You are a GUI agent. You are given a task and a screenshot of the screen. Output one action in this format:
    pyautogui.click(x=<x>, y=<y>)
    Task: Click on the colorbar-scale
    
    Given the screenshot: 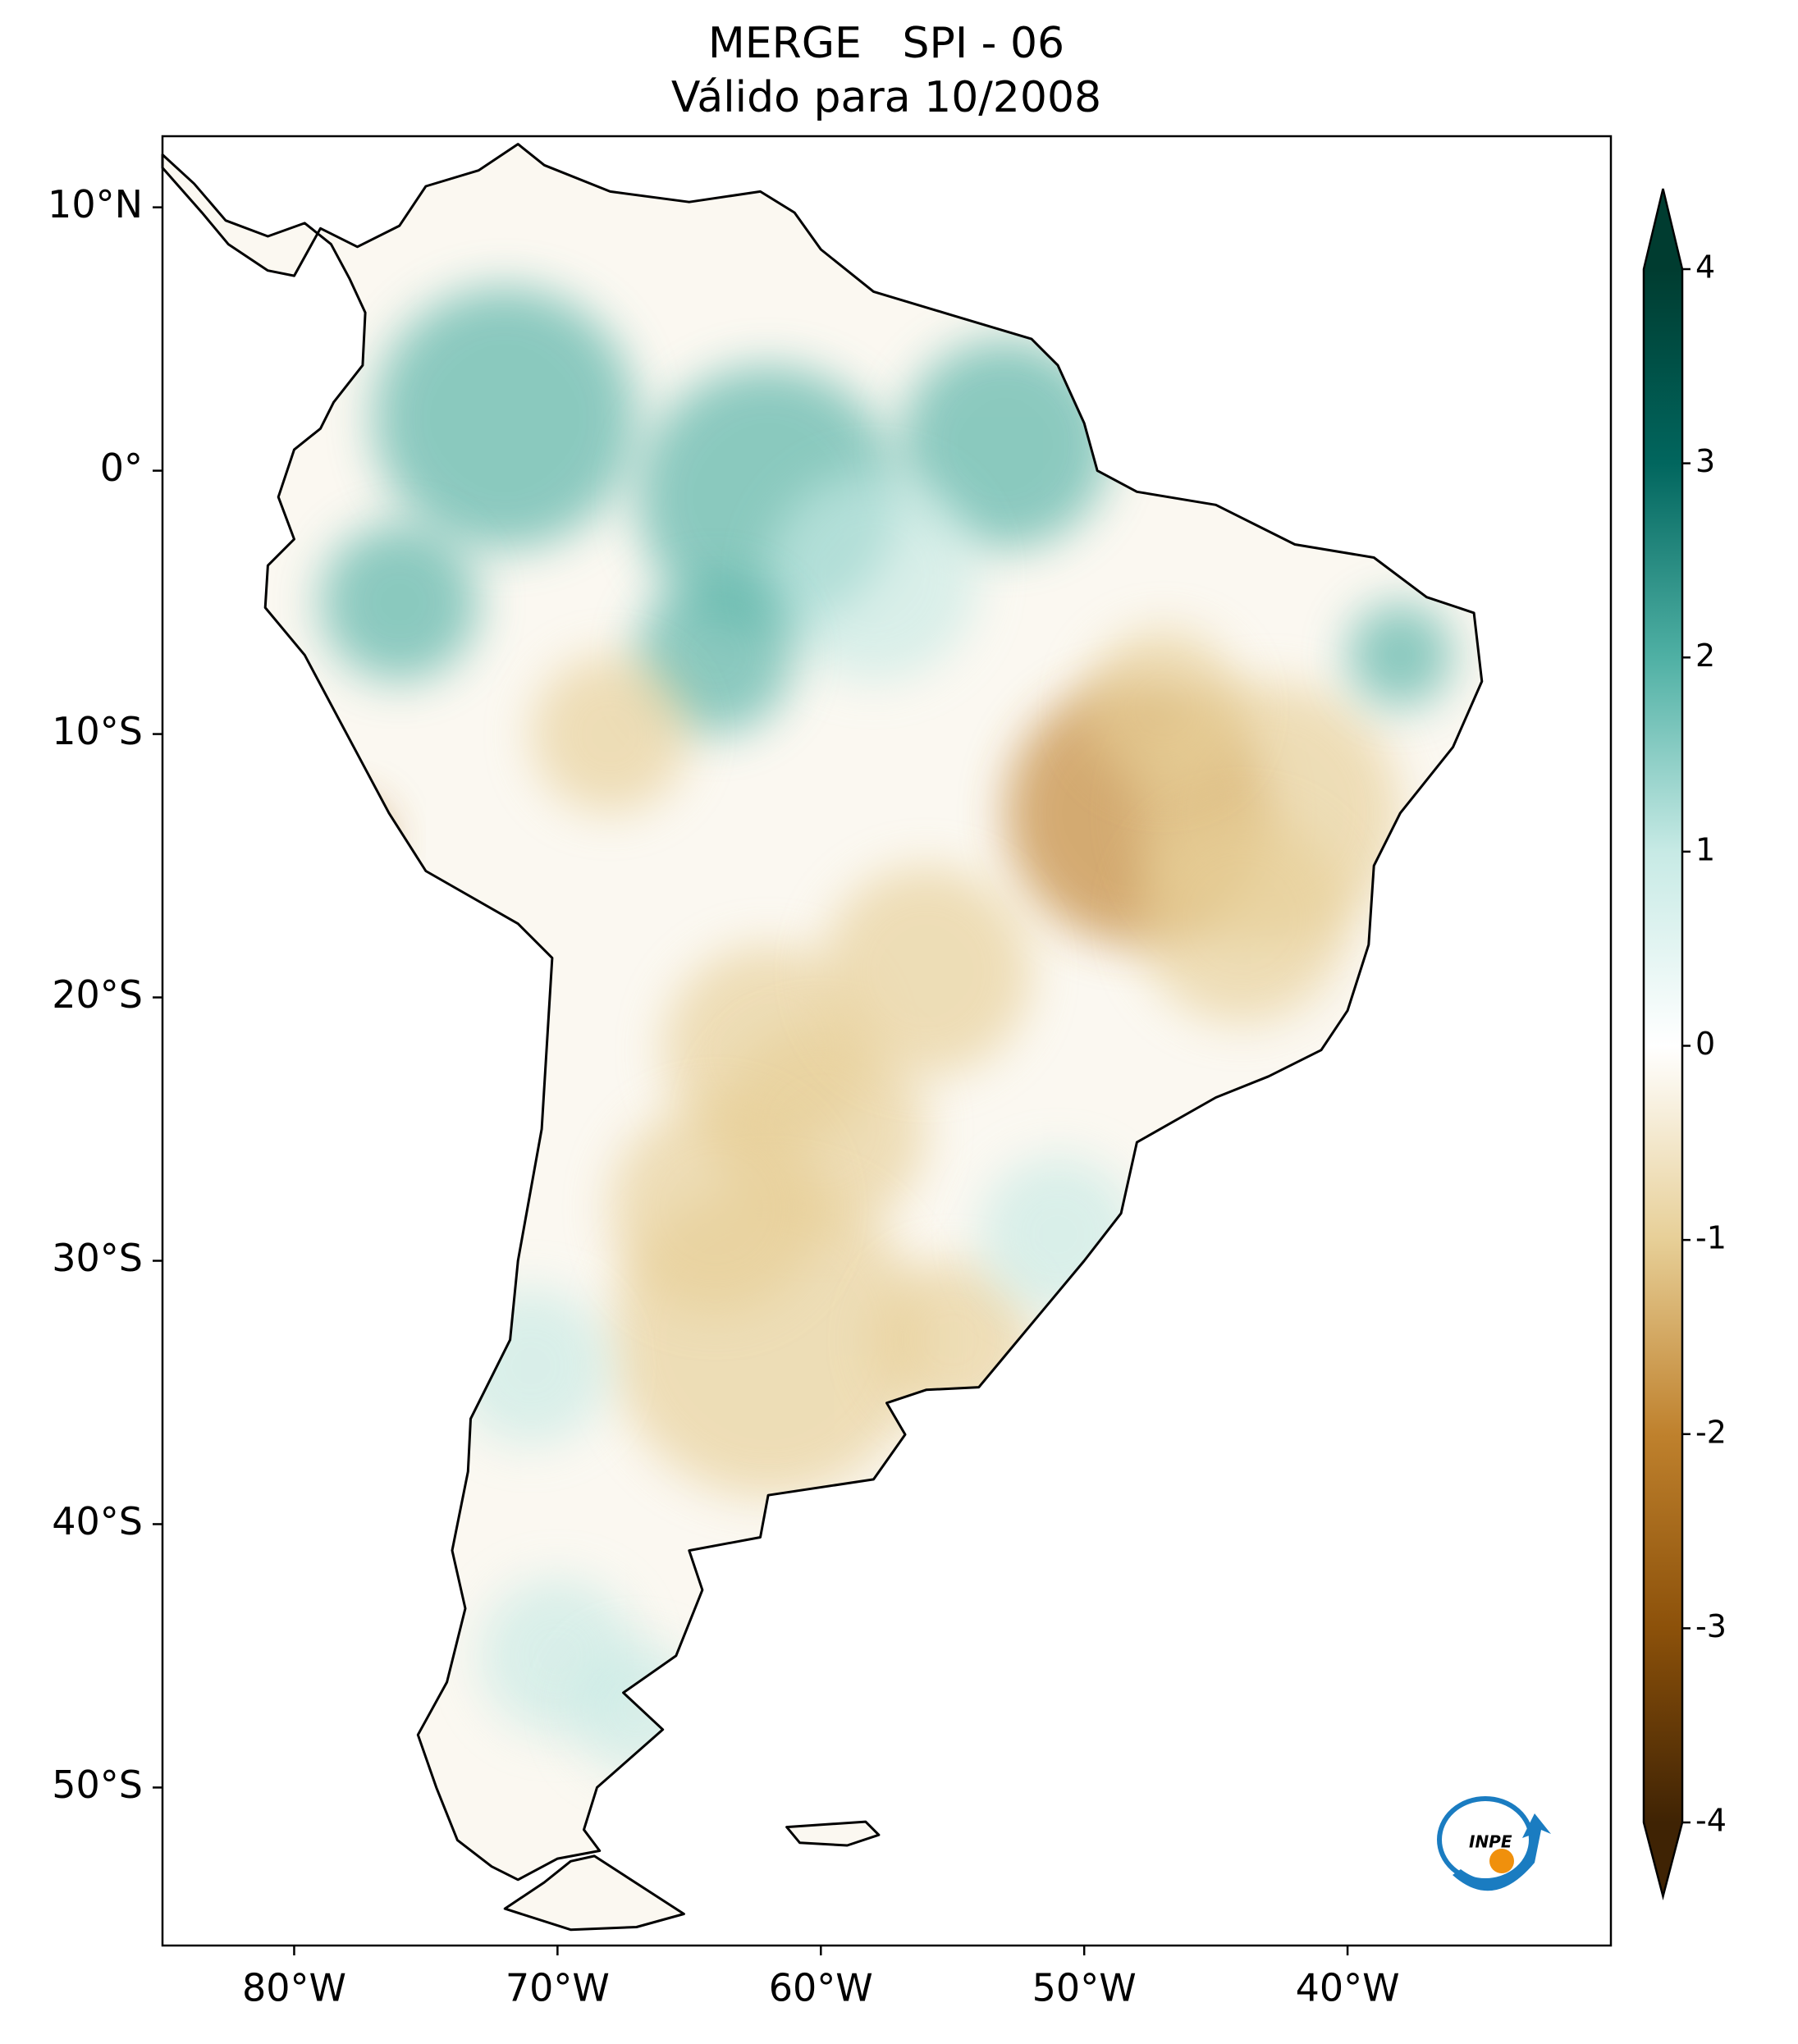 What is the action you would take?
    pyautogui.click(x=1663, y=1045)
    